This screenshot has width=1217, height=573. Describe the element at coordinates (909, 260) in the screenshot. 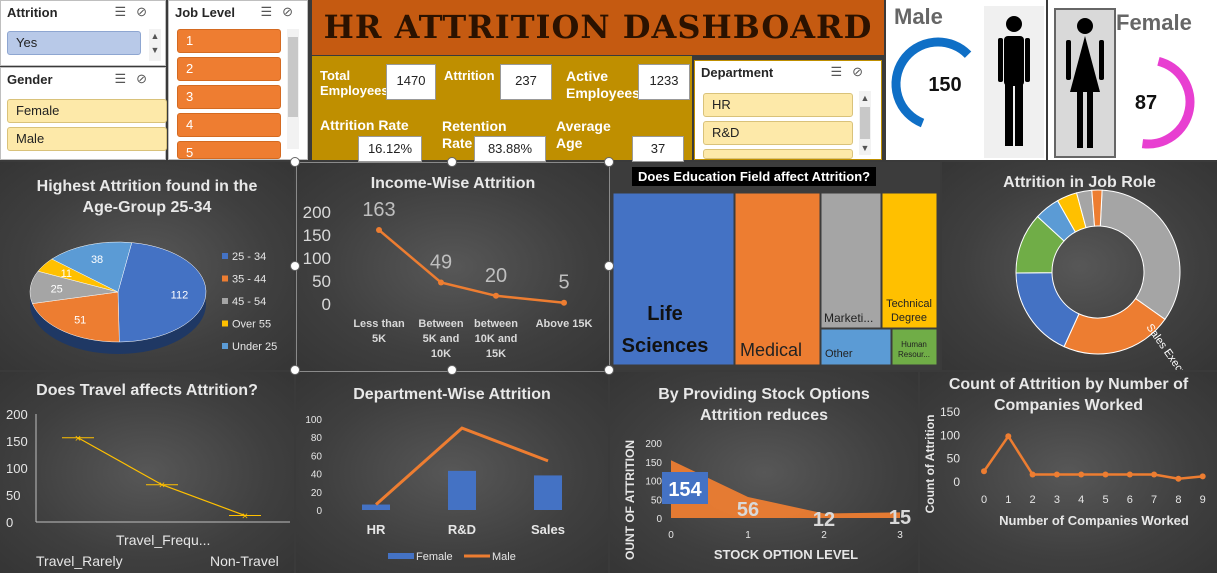

I see `treemap-cell` at that location.